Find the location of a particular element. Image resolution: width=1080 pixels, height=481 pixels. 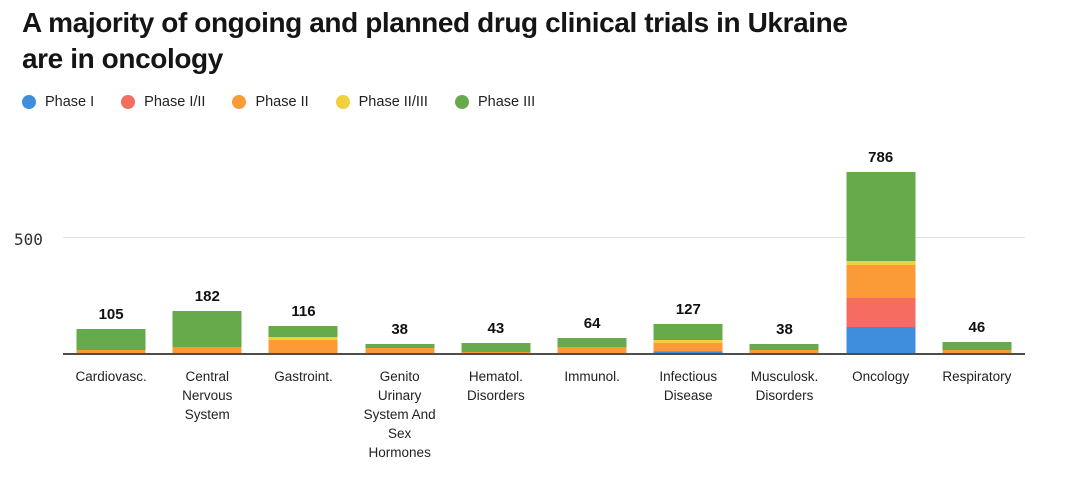

category-slot-hematol: 43 Hematol. Disorders is located at coordinates (496, 271).